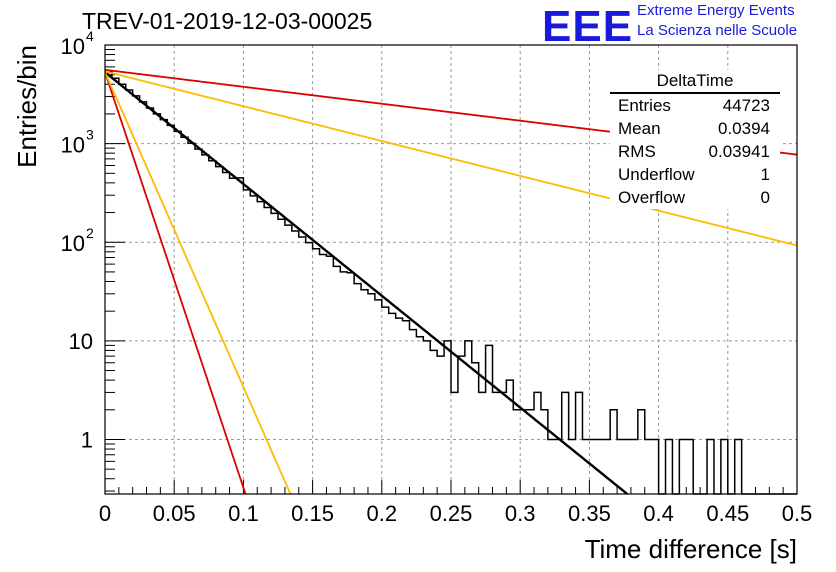 The width and height of the screenshot is (836, 572). What do you see at coordinates (382, 513) in the screenshot?
I see `x-tick-label: 0.2` at bounding box center [382, 513].